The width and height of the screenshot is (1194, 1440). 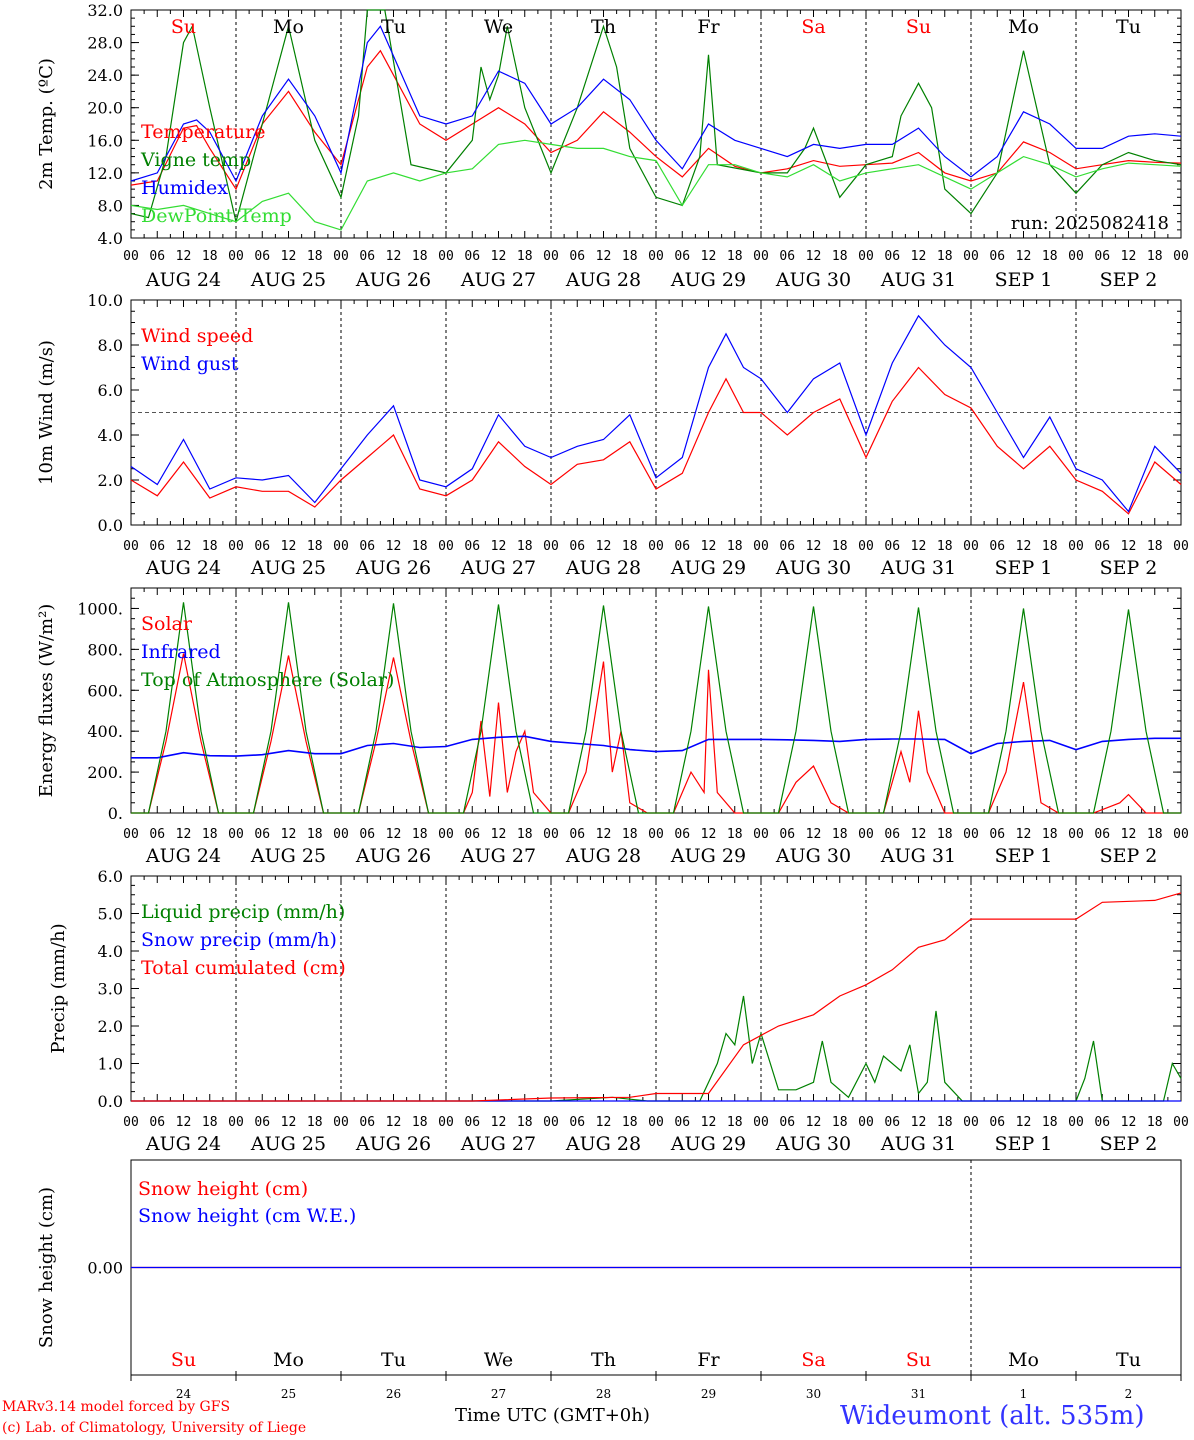 What do you see at coordinates (195, 160) in the screenshot?
I see `legend-entry: Vigne temp` at bounding box center [195, 160].